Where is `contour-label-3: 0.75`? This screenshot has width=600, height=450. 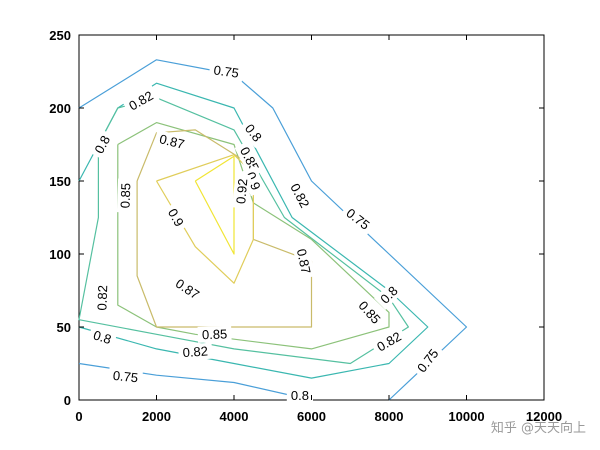 contour-label-3: 0.75 is located at coordinates (125, 376).